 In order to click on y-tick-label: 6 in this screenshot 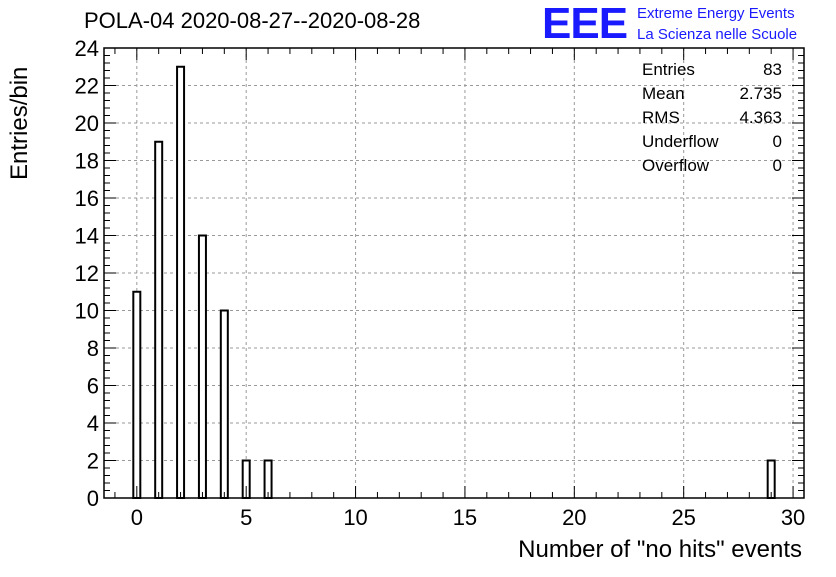, I will do `click(93, 386)`.